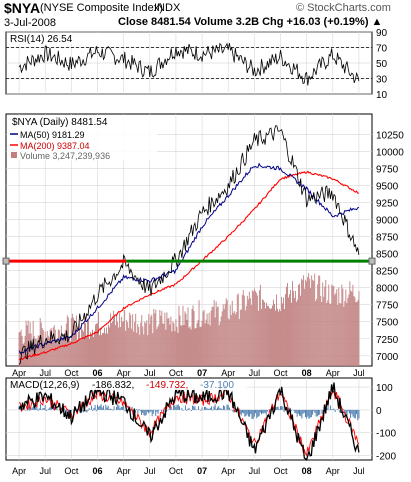 The image size is (411, 482). Describe the element at coordinates (167, 385) in the screenshot. I see `macd-signal-value-label: -149.732,` at that location.